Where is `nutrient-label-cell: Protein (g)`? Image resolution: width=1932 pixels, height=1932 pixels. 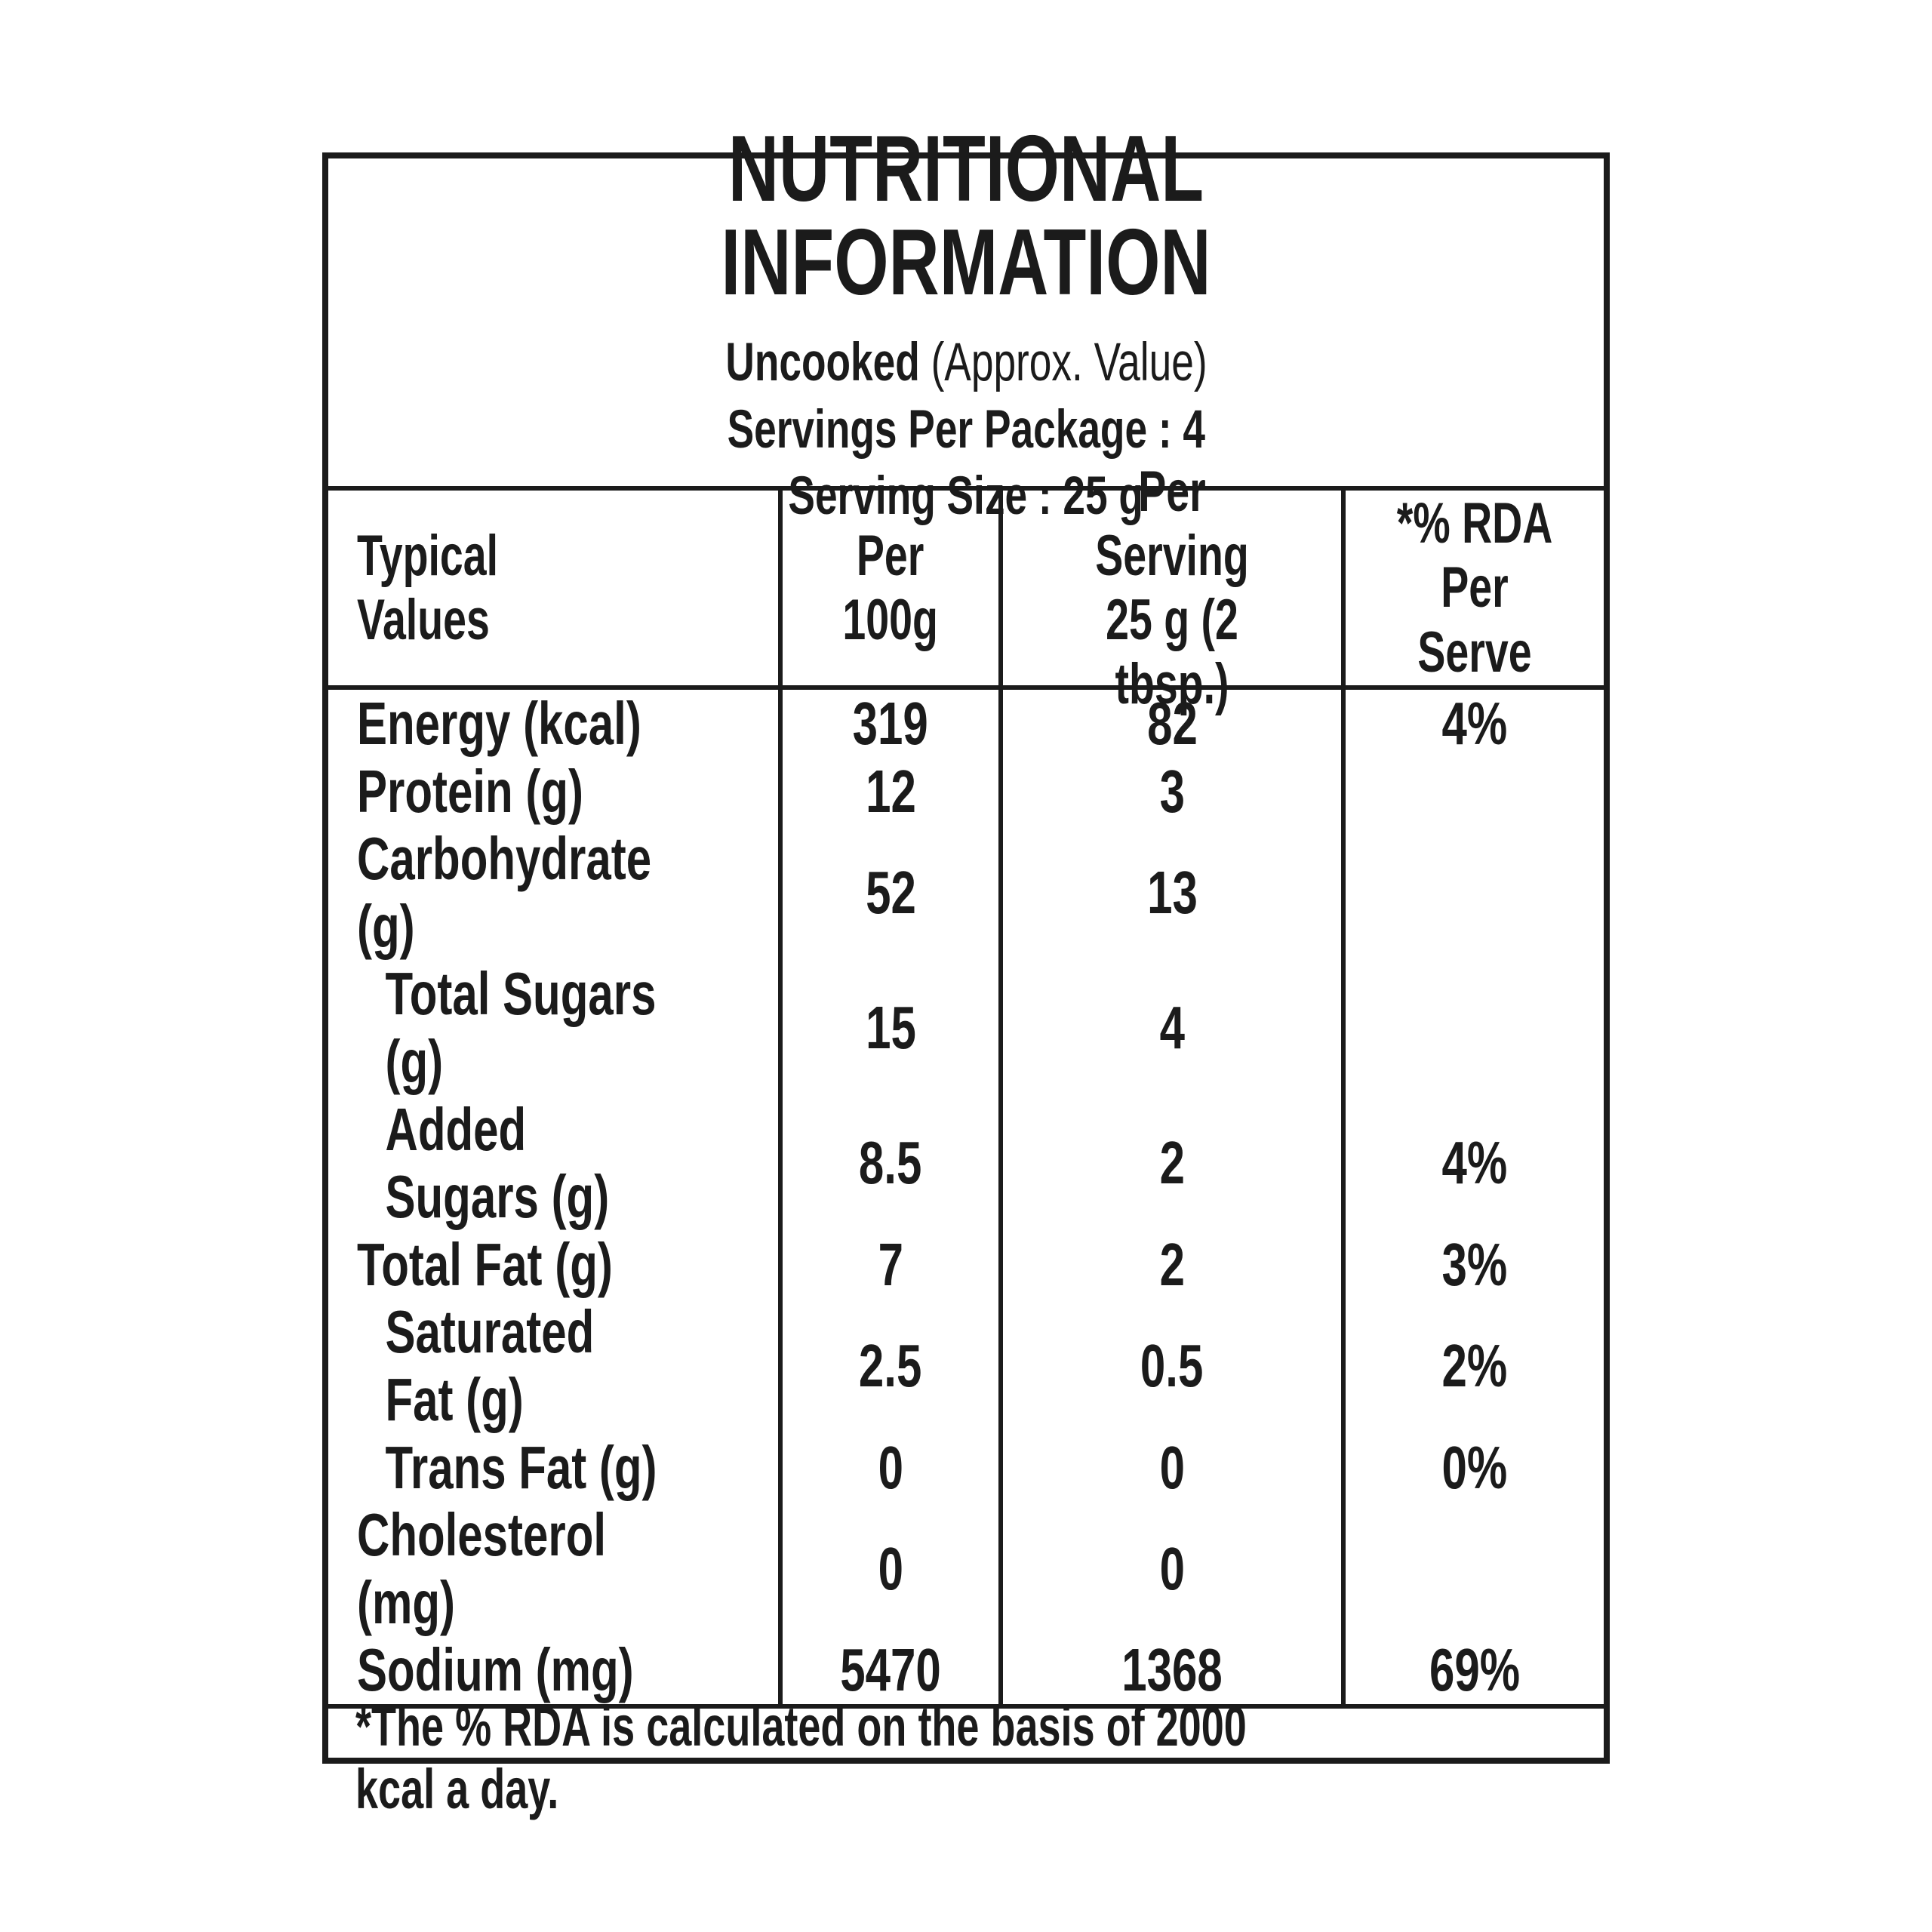
nutrient-label-cell: Protein (g) is located at coordinates (555, 791).